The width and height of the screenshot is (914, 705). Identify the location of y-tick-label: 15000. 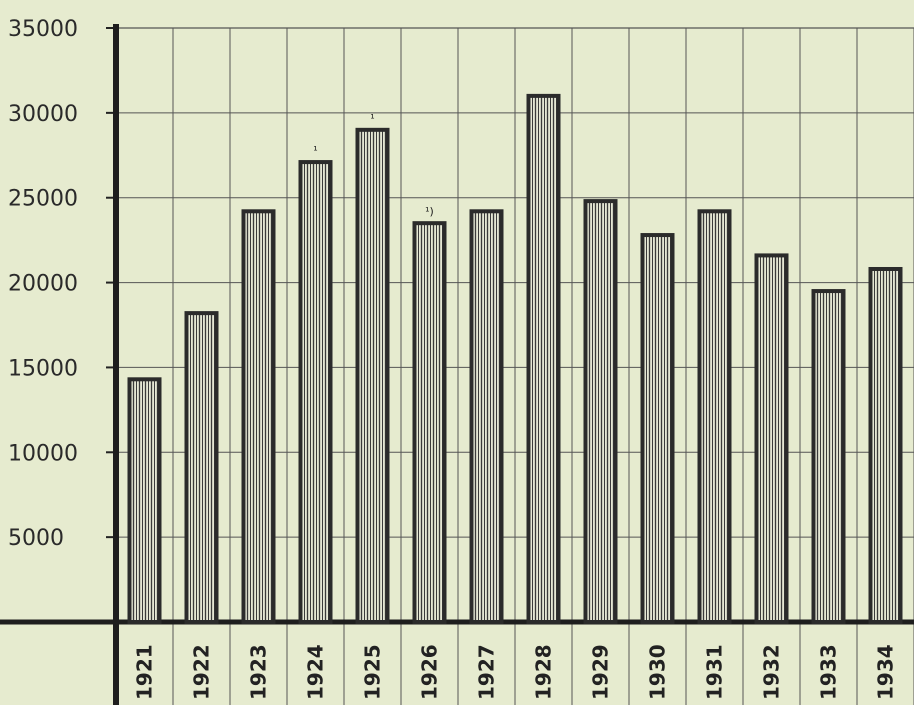
(43, 368).